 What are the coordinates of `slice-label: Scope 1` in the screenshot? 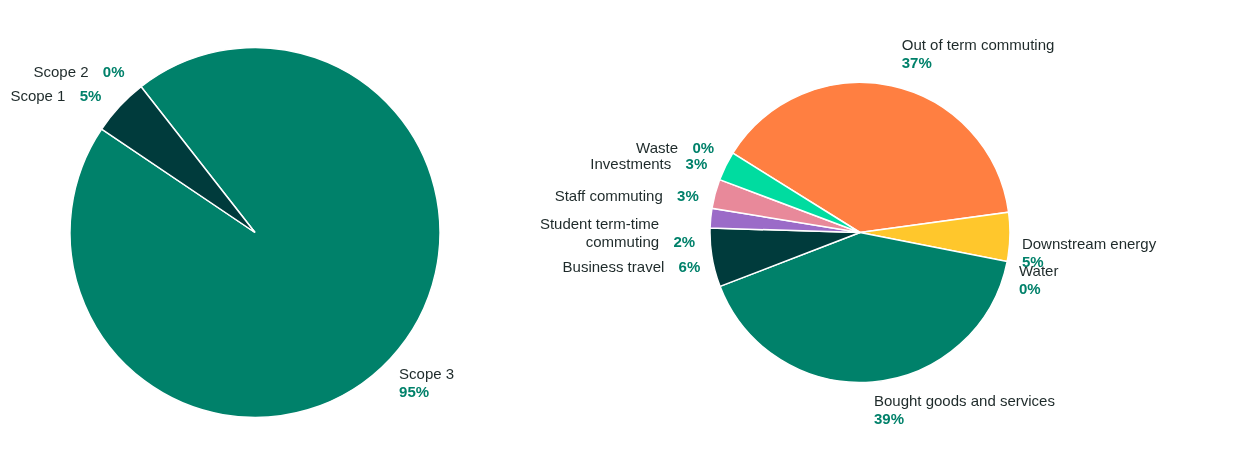 It's located at (38, 96).